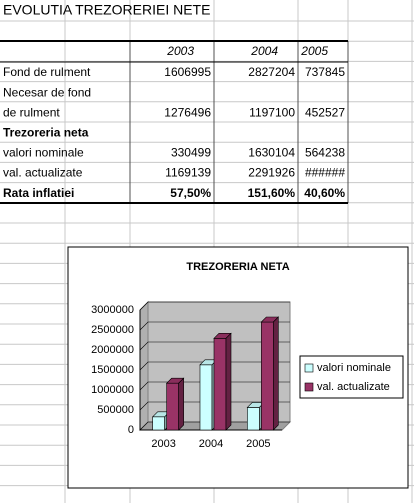  I want to click on cell-value: 2291926, so click(271, 173).